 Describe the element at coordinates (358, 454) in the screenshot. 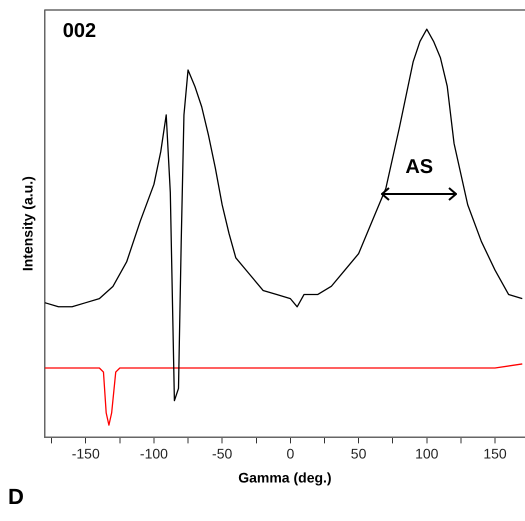

I see `x-tick-label: 50` at that location.